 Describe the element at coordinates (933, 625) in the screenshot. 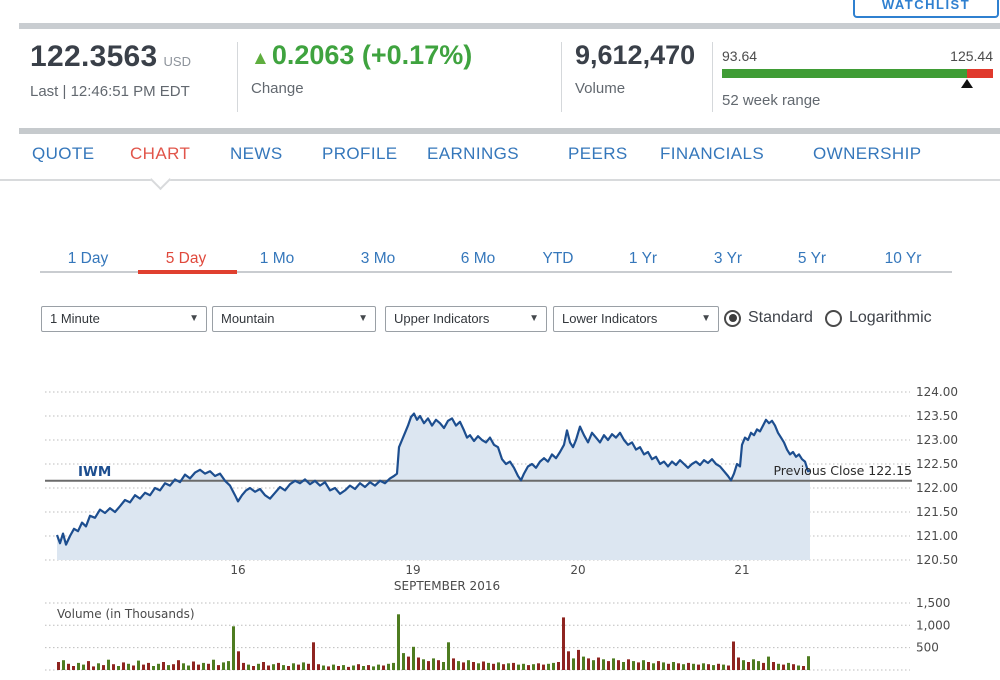

I see `svg-text: 1,000` at that location.